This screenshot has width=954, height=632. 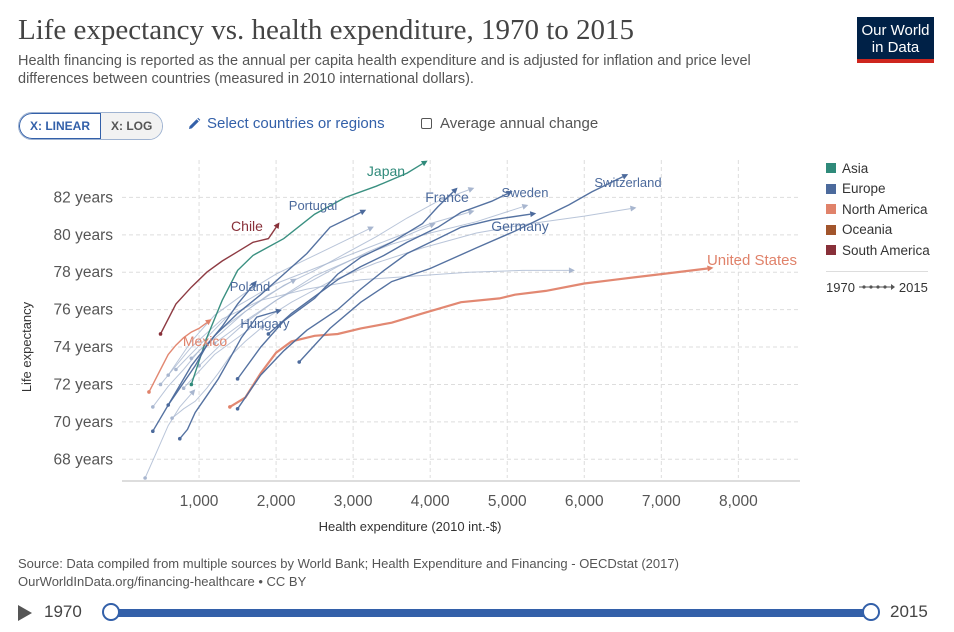 I want to click on x-tick-label: 2,000, so click(x=276, y=501).